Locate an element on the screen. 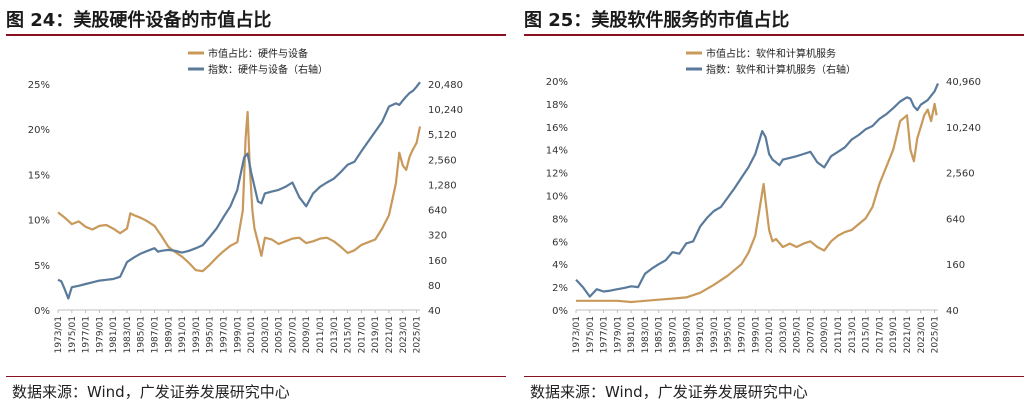 This screenshot has height=415, width=1024. y-left-tick-label: 25% is located at coordinates (39, 85).